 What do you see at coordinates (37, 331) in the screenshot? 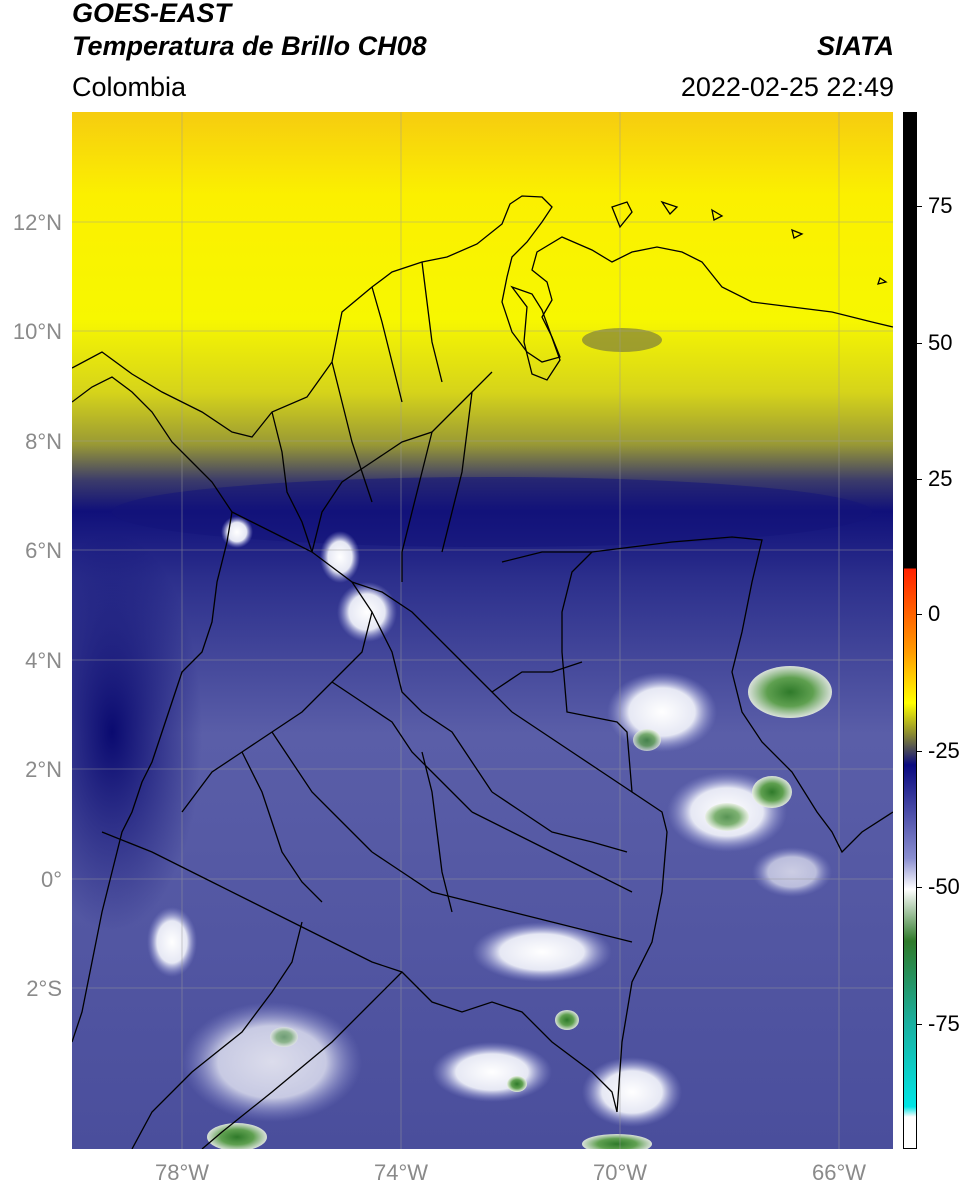
I see `lat-label: 10°N` at bounding box center [37, 331].